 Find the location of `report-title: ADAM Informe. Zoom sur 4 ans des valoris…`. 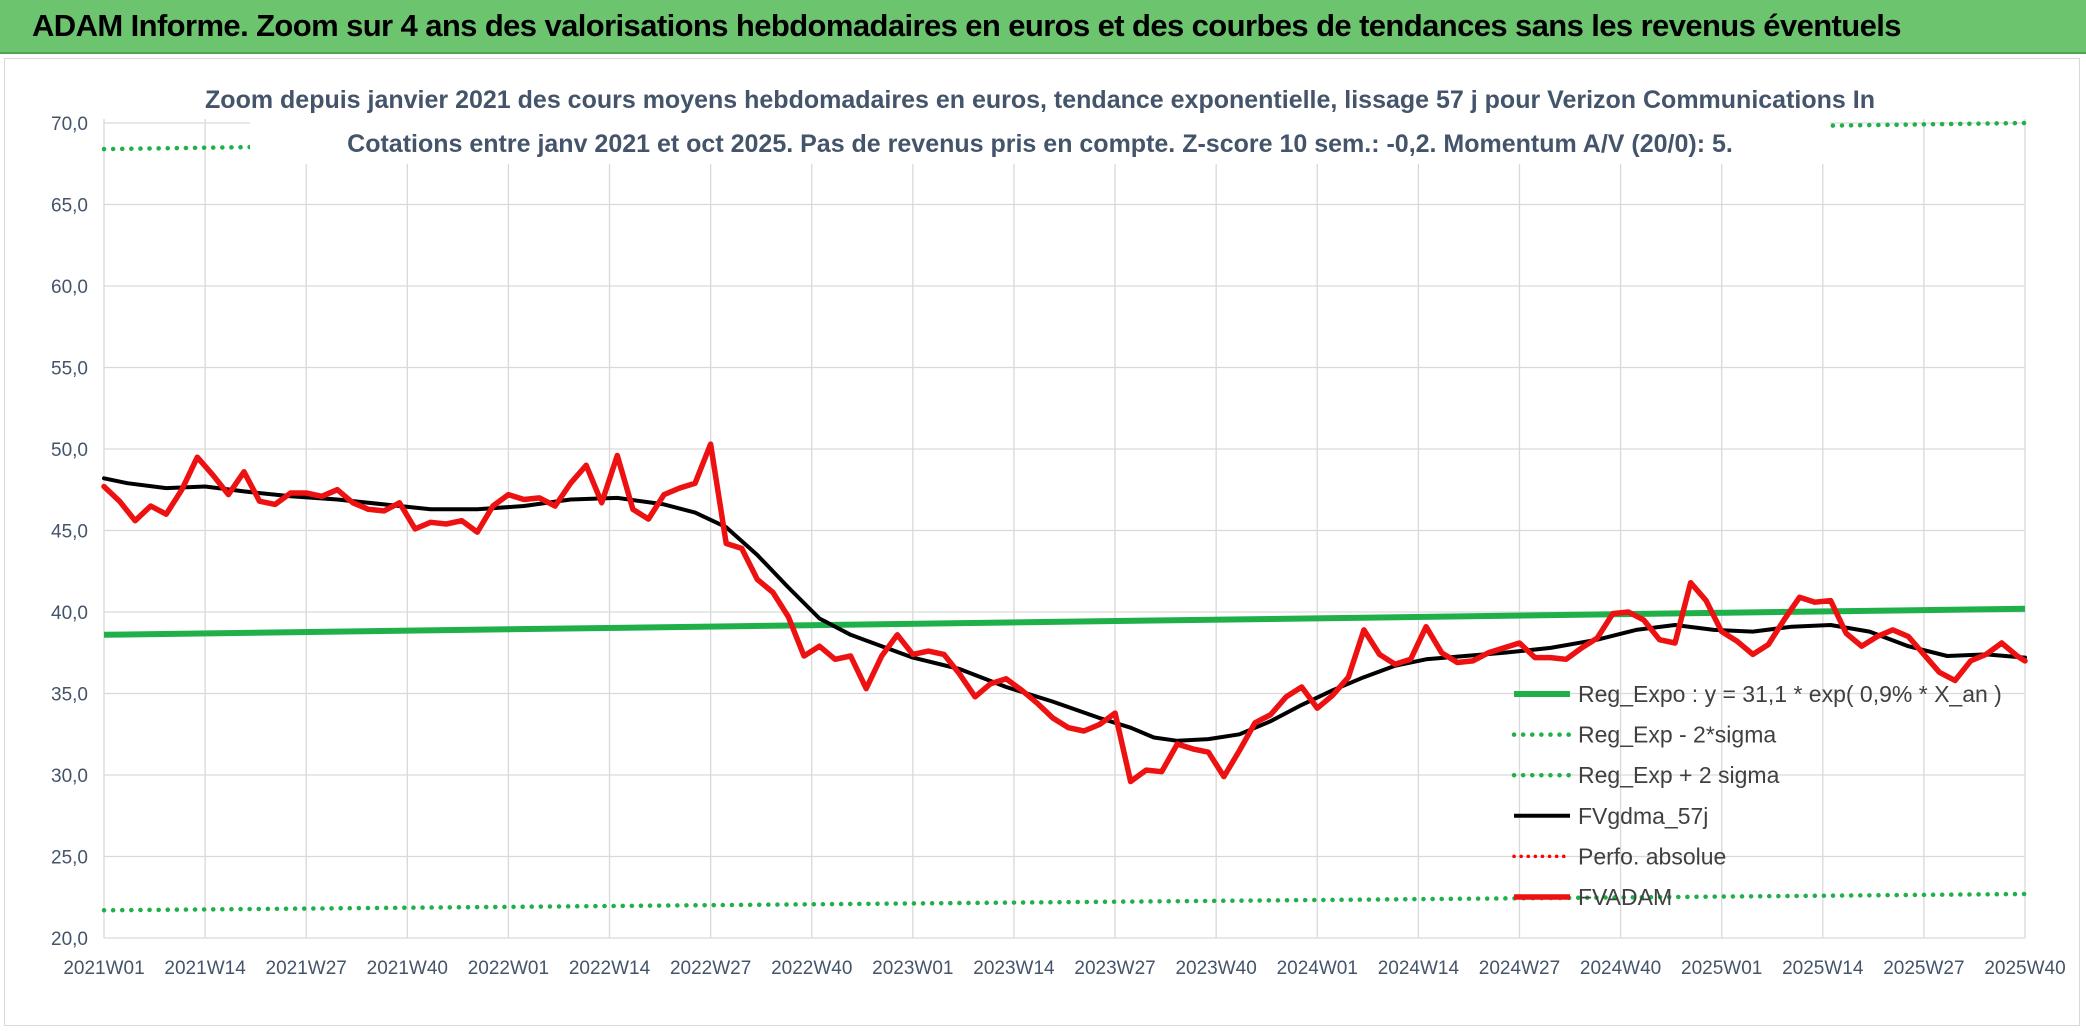

report-title: ADAM Informe. Zoom sur 4 ans des valoris… is located at coordinates (967, 25).